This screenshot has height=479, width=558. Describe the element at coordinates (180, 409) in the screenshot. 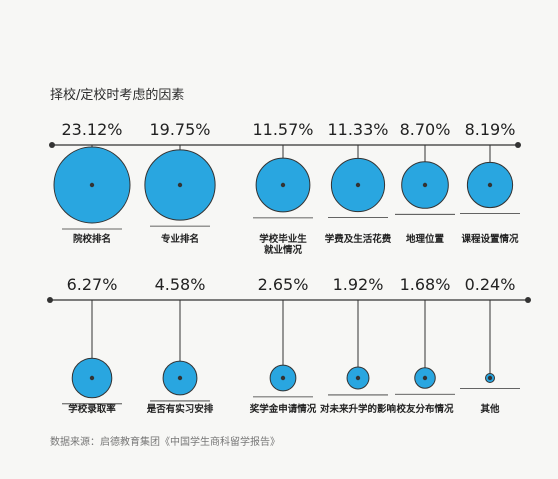

I see `category-label: 是否有实习安排` at that location.